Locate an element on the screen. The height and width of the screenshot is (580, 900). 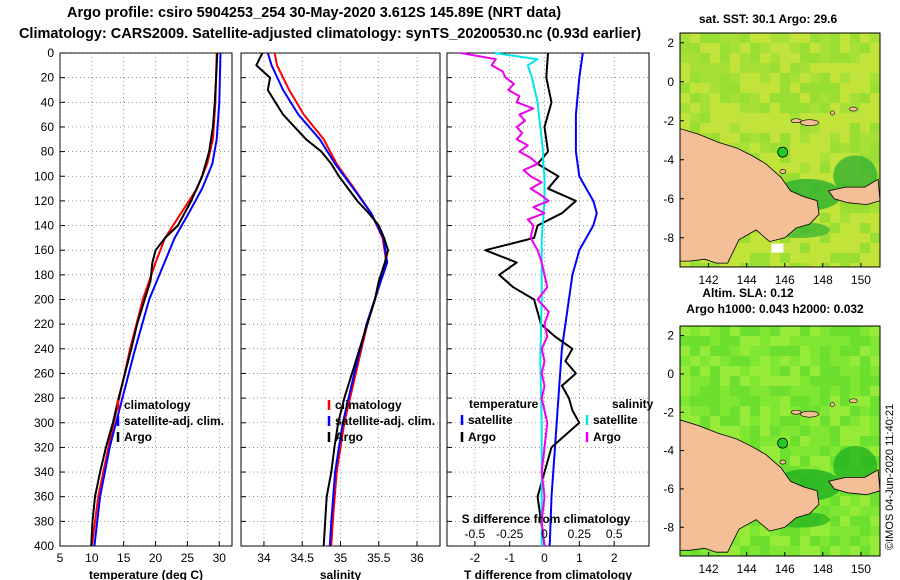
y-tick-label: 320 is located at coordinates (44, 447).